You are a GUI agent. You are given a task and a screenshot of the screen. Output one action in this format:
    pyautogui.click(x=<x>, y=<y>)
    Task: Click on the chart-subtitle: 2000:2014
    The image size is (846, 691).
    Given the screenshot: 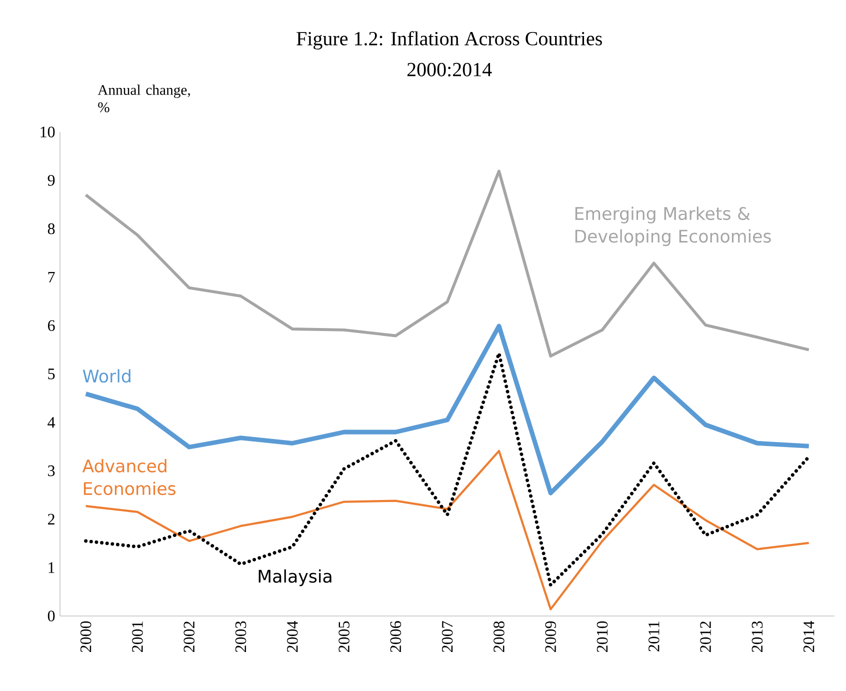 What is the action you would take?
    pyautogui.click(x=449, y=69)
    